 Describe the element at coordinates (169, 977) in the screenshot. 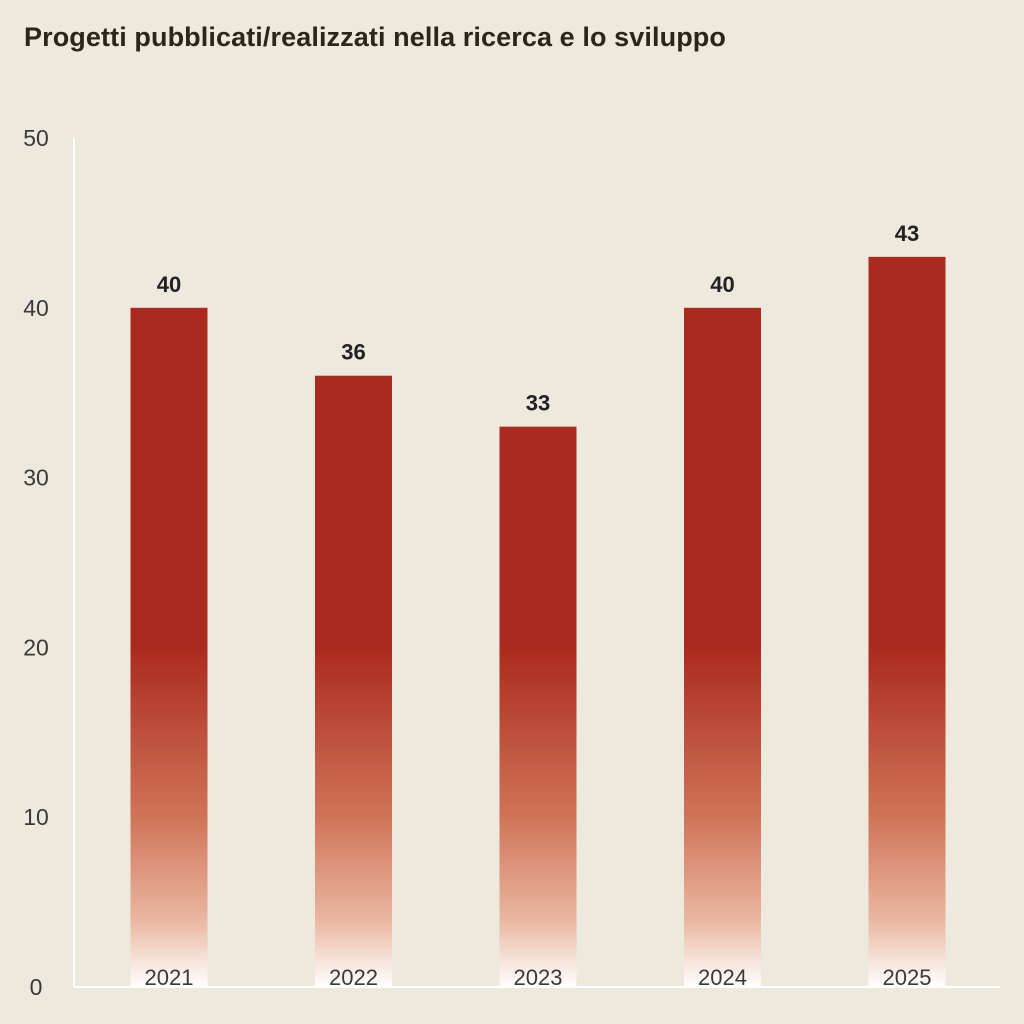

I see `x-tick-label-2021: 2021` at that location.